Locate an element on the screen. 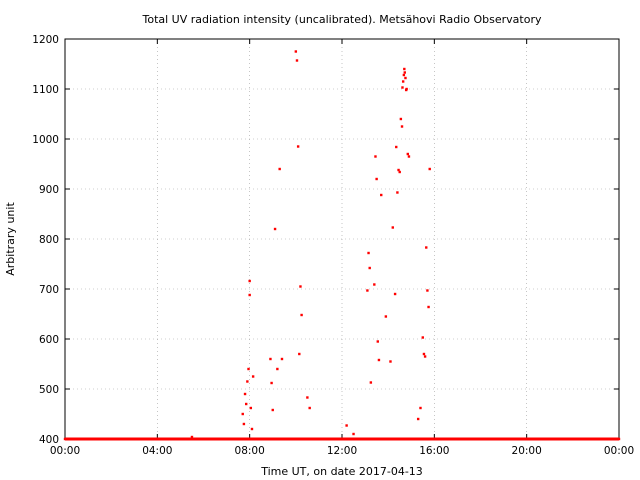 The width and height of the screenshot is (640, 480). x-tick-label: 20:00 is located at coordinates (527, 451).